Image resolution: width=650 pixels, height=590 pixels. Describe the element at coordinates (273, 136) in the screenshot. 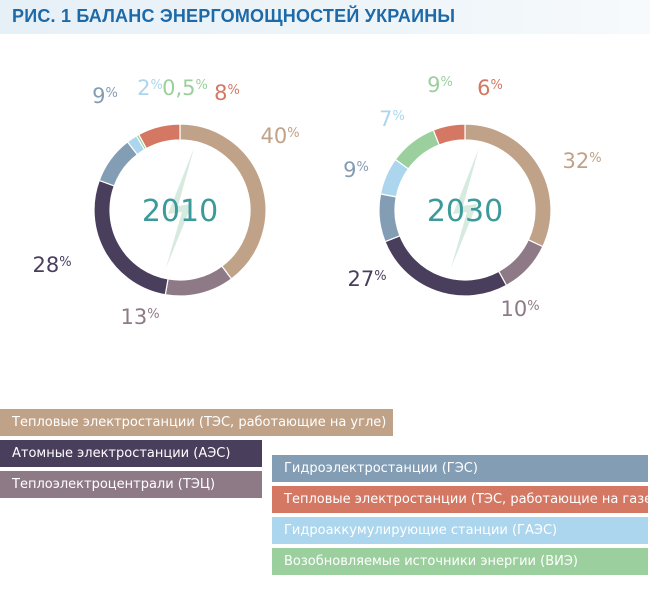

I see `data-label-number: 40` at that location.